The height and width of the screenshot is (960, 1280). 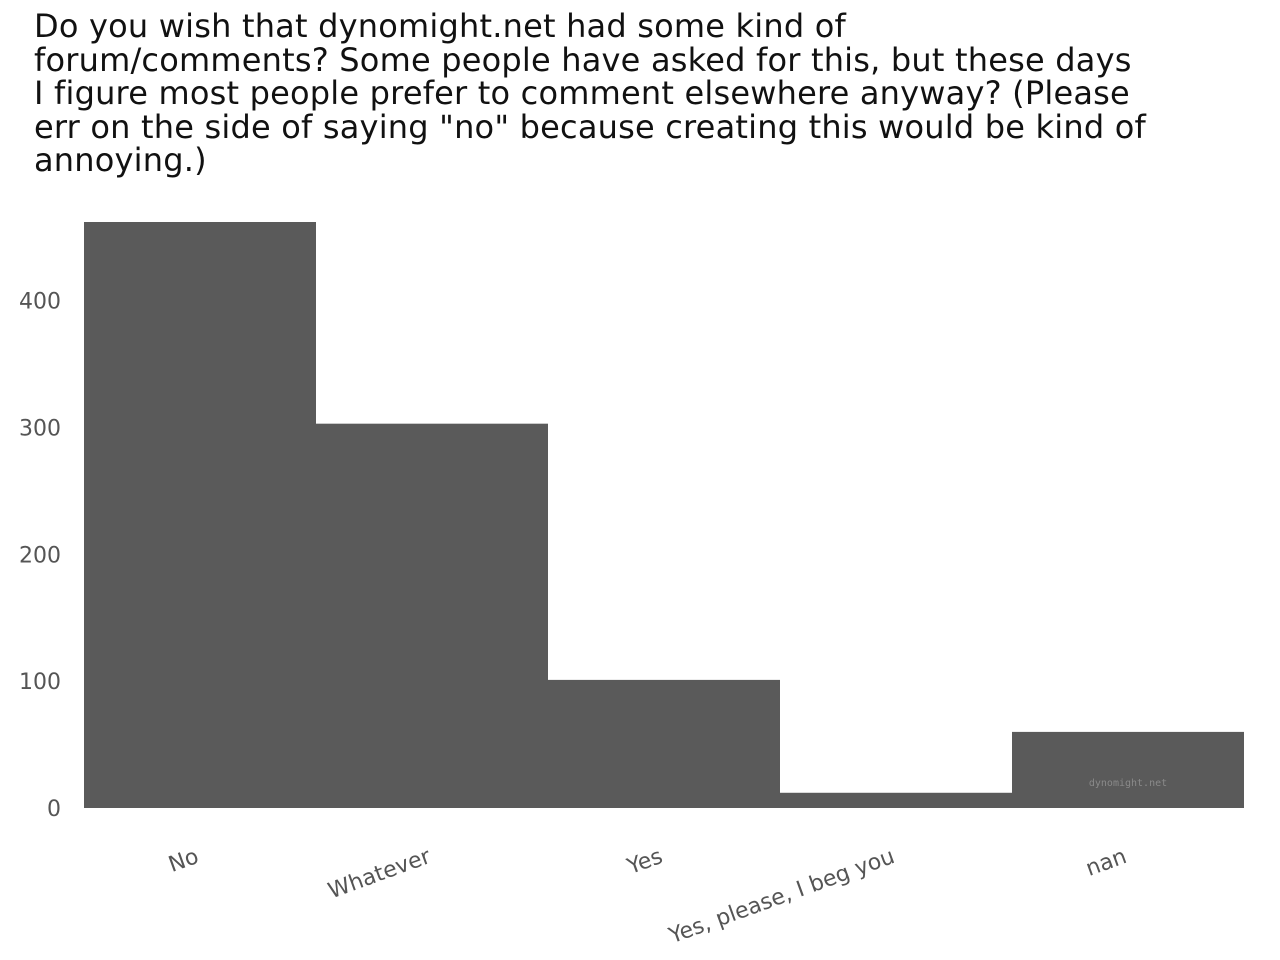 What do you see at coordinates (40, 302) in the screenshot?
I see `y-tick-label-4: 400` at bounding box center [40, 302].